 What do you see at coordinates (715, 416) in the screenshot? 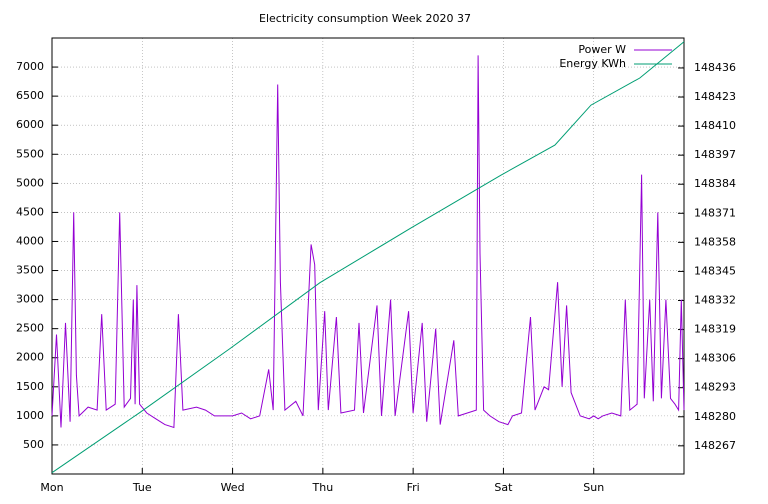
I see `y2-tick-label: 148280` at bounding box center [715, 416].